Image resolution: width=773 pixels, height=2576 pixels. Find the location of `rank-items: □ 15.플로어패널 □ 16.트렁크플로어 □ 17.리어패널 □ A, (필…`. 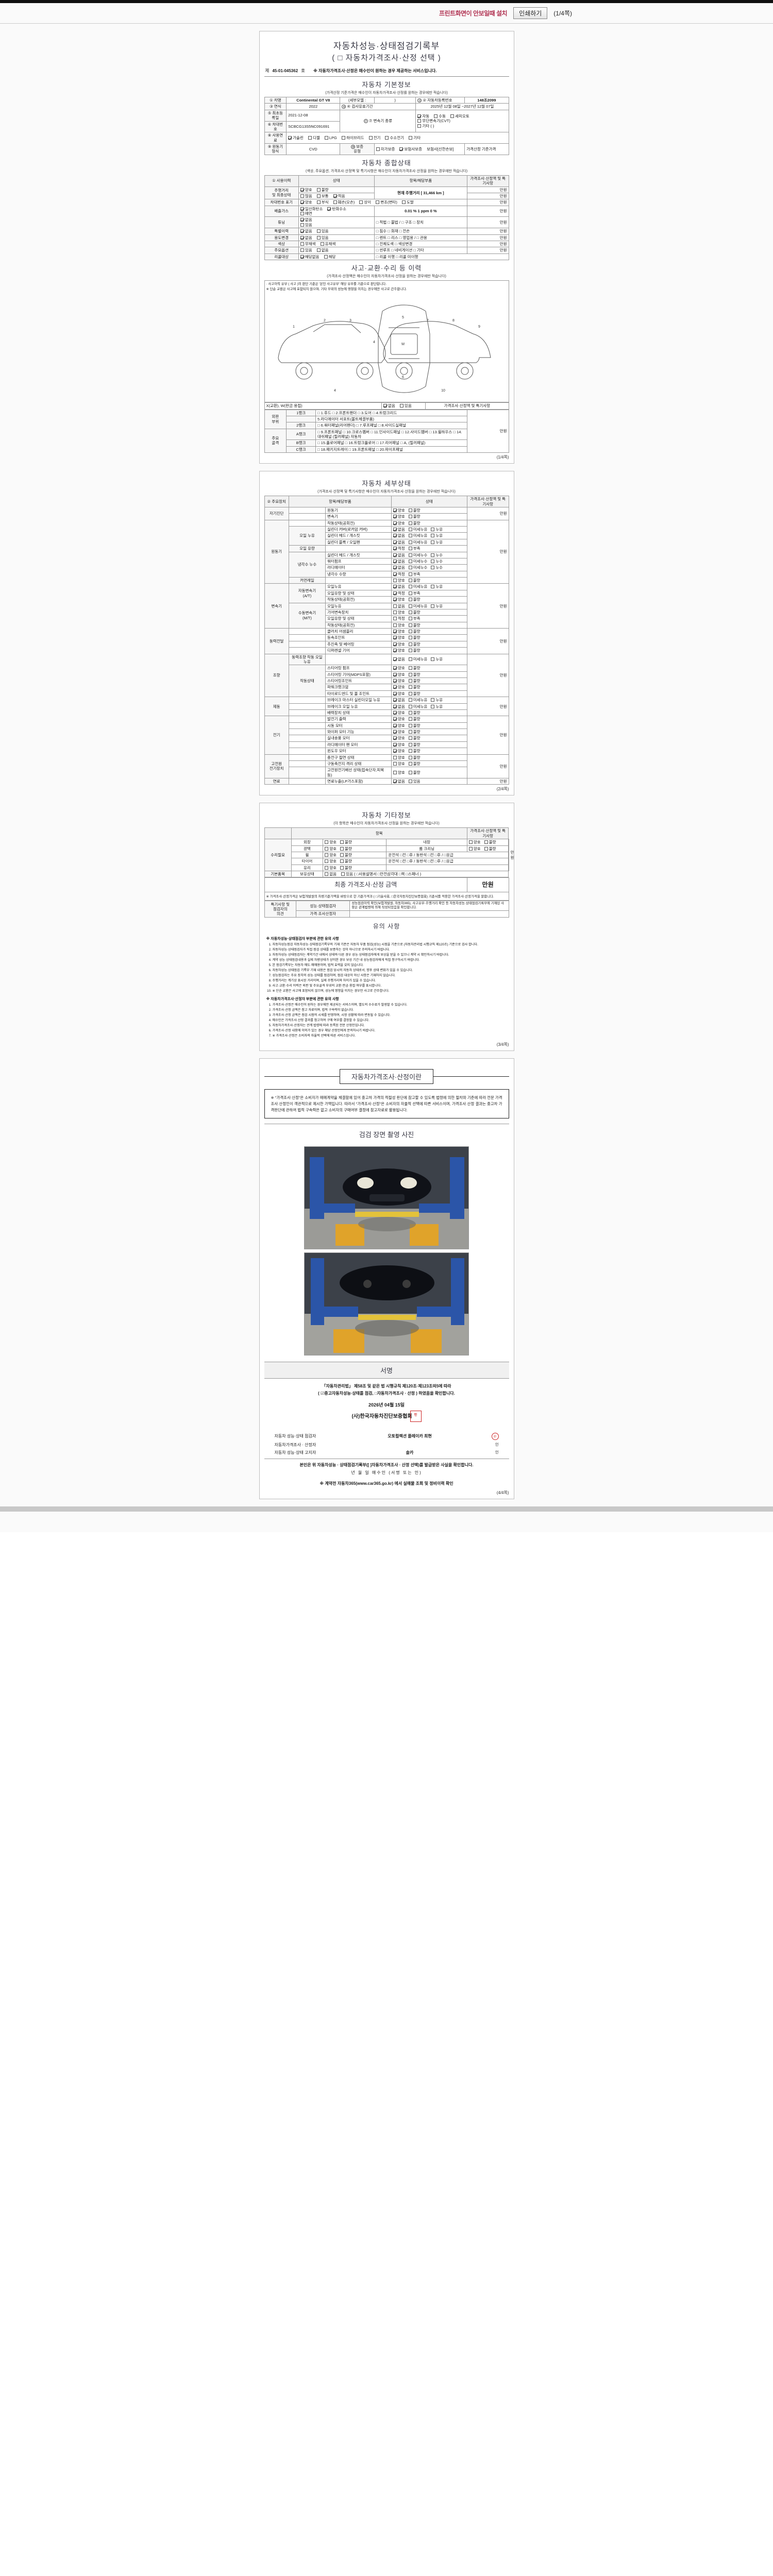

rank-items: □ 15.플로어패널 □ 16.트렁크플로어 □ 17.리어패널 □ A, (필… is located at coordinates (391, 443).